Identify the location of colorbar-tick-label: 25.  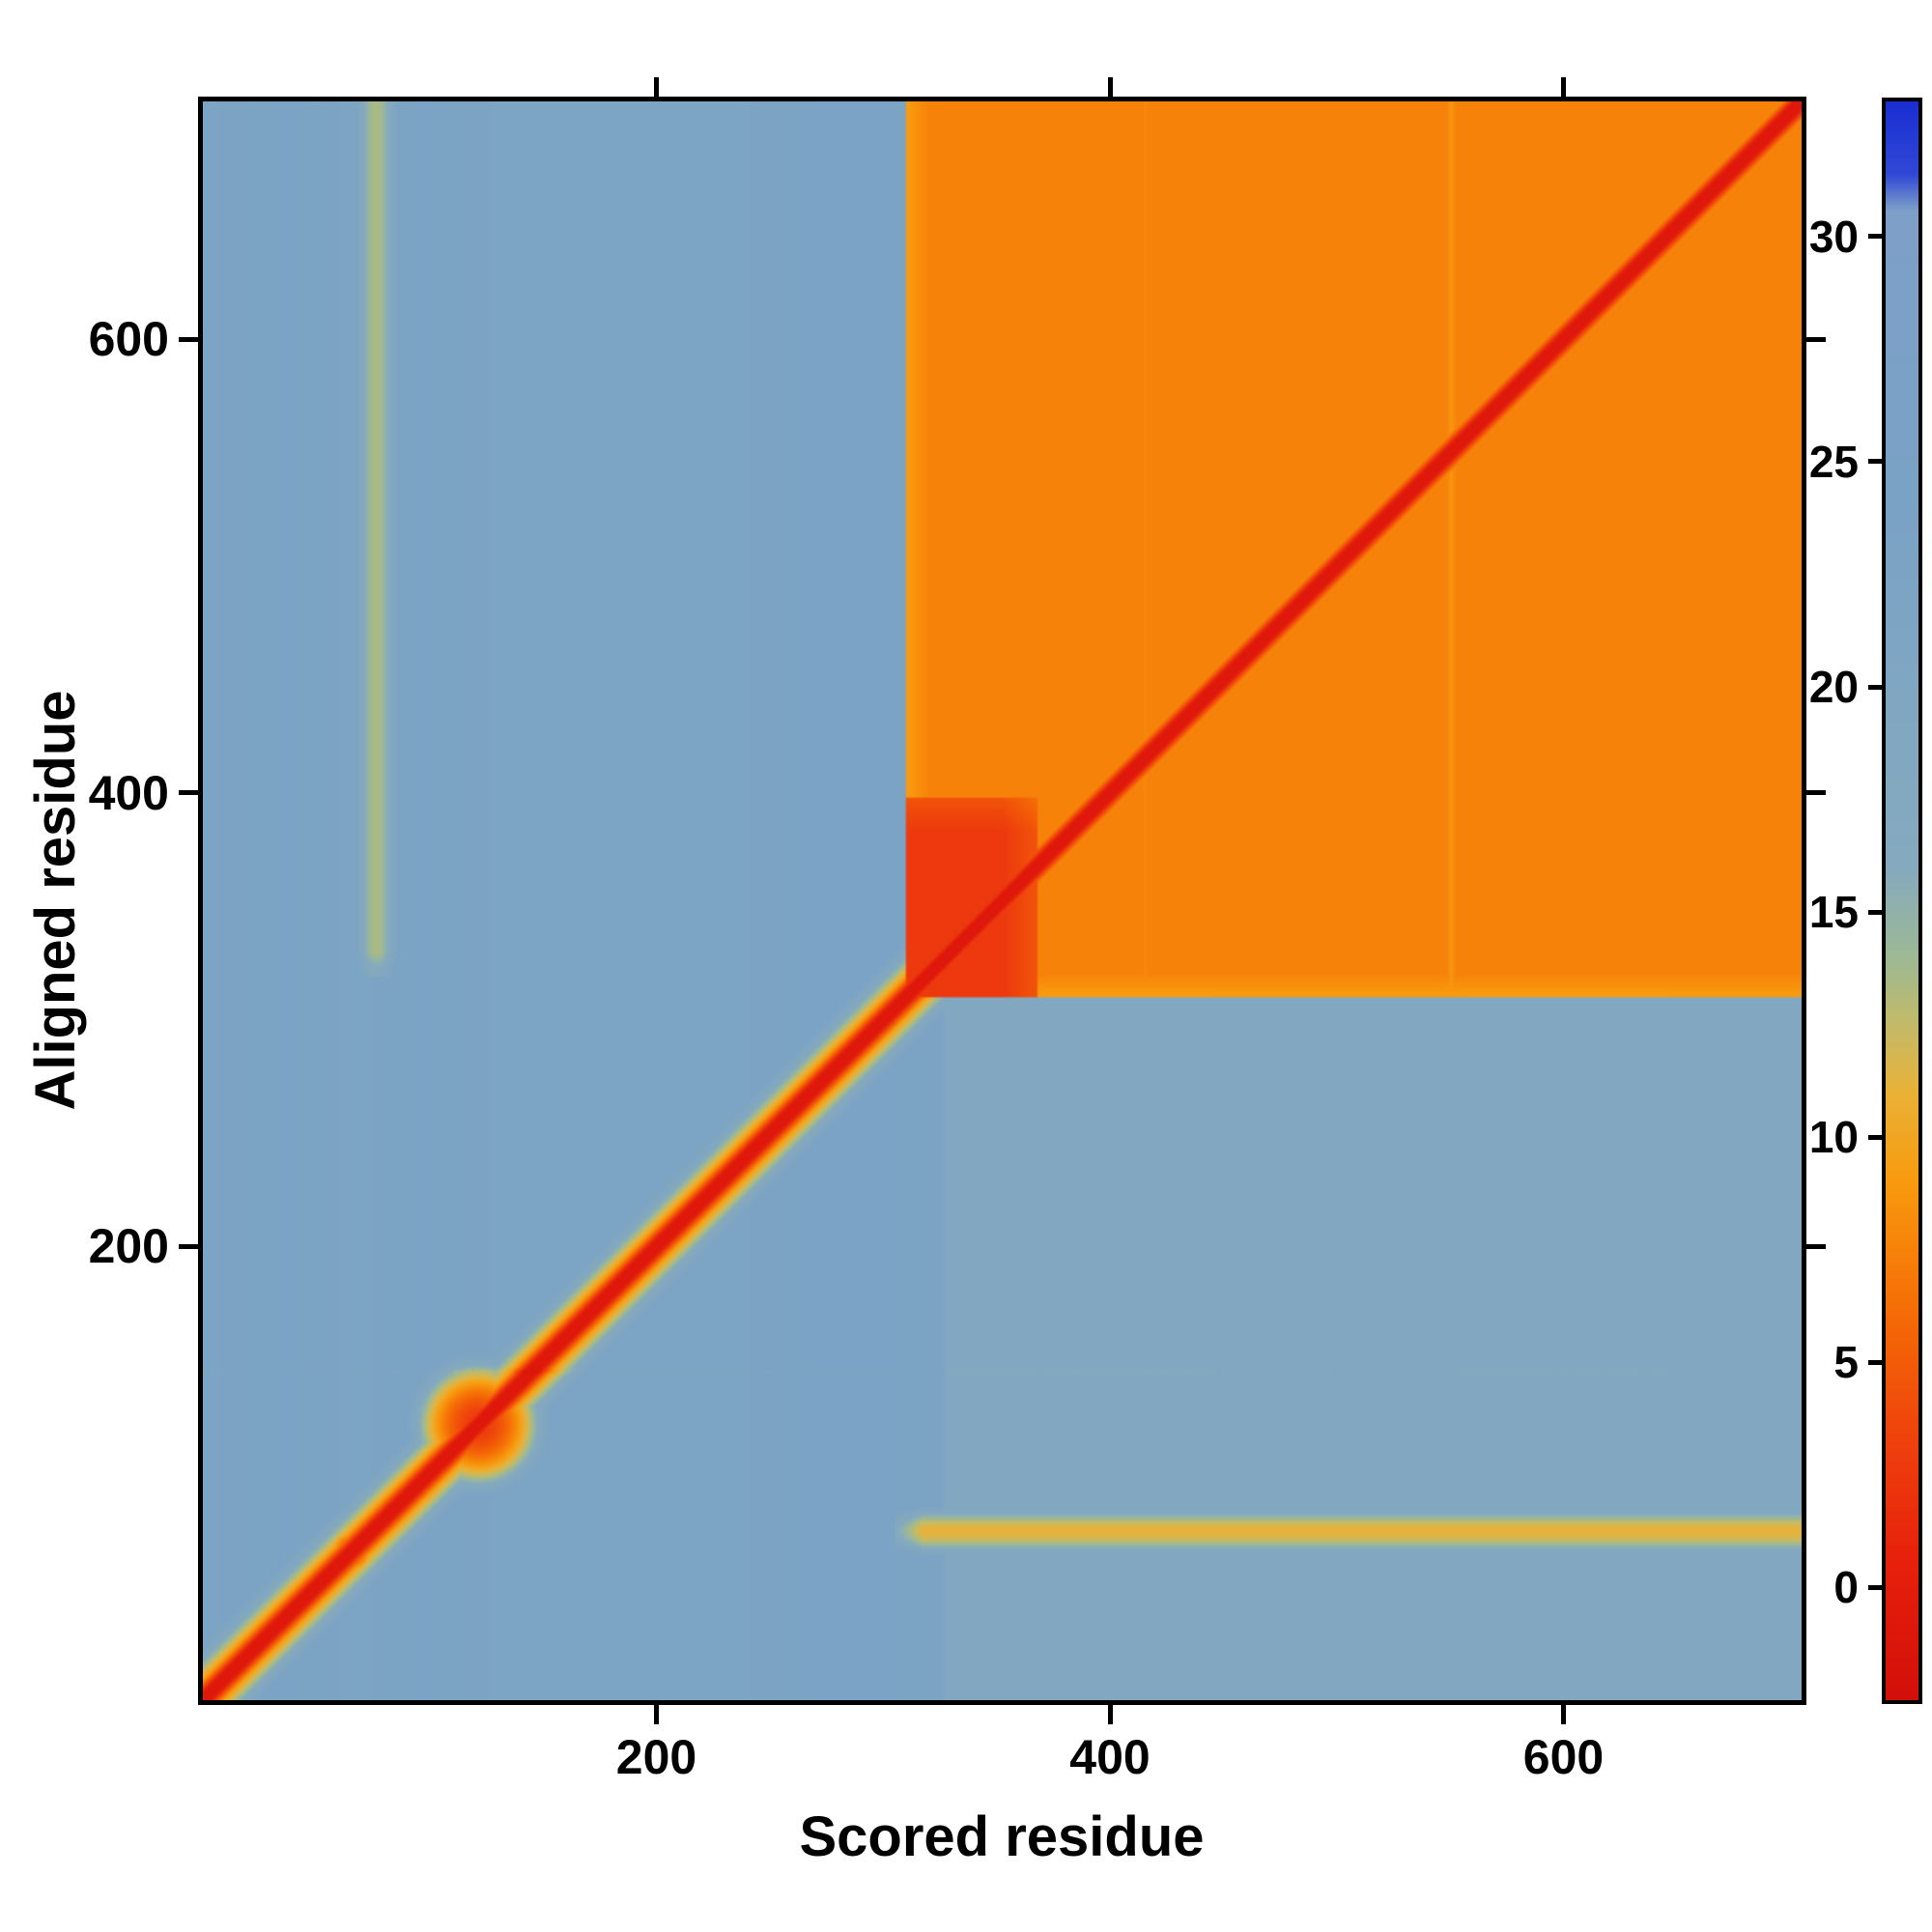
(1833, 461).